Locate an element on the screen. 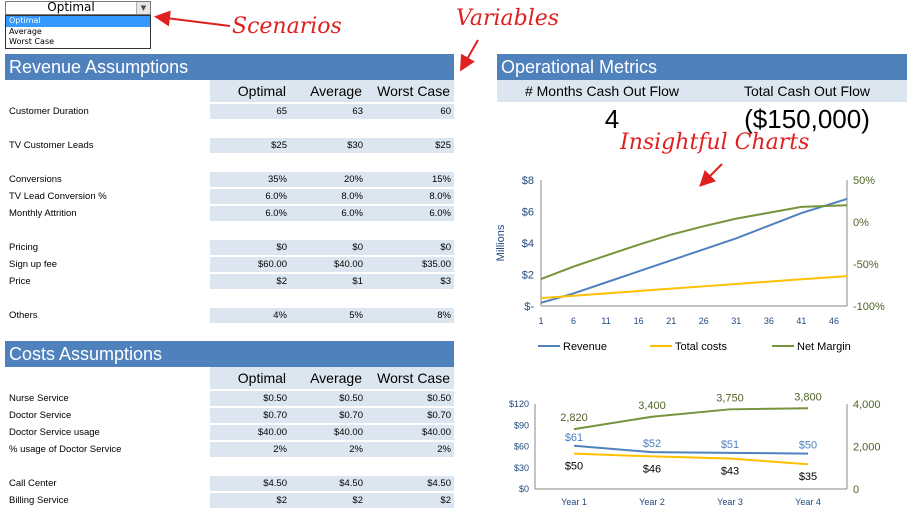  data-label: 3,750 is located at coordinates (730, 398).